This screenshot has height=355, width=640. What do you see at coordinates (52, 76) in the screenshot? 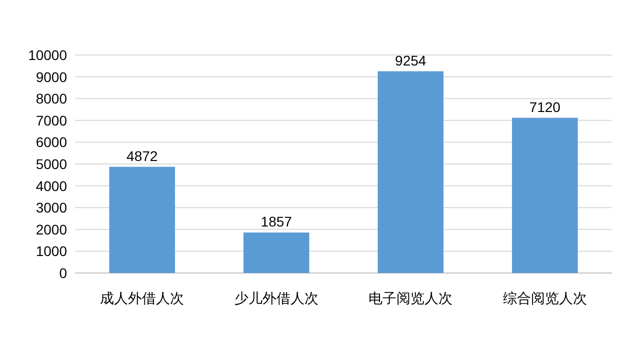
I see `y-tick-label: 9000` at bounding box center [52, 76].